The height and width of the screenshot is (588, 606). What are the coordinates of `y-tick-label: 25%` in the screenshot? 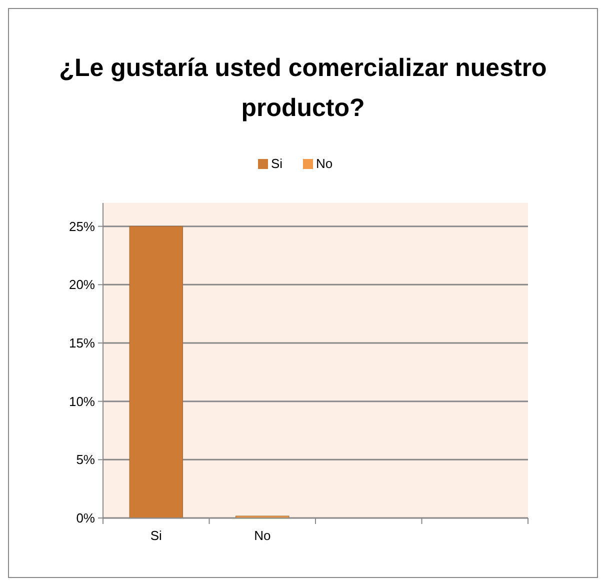 It's located at (82, 226).